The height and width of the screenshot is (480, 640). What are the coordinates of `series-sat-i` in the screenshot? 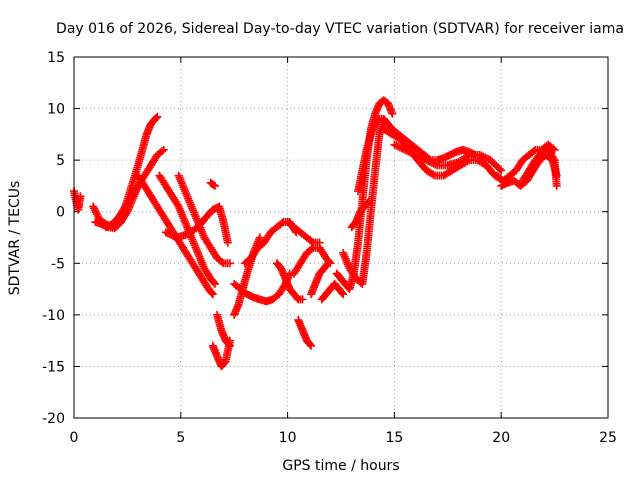 It's located at (212, 184).